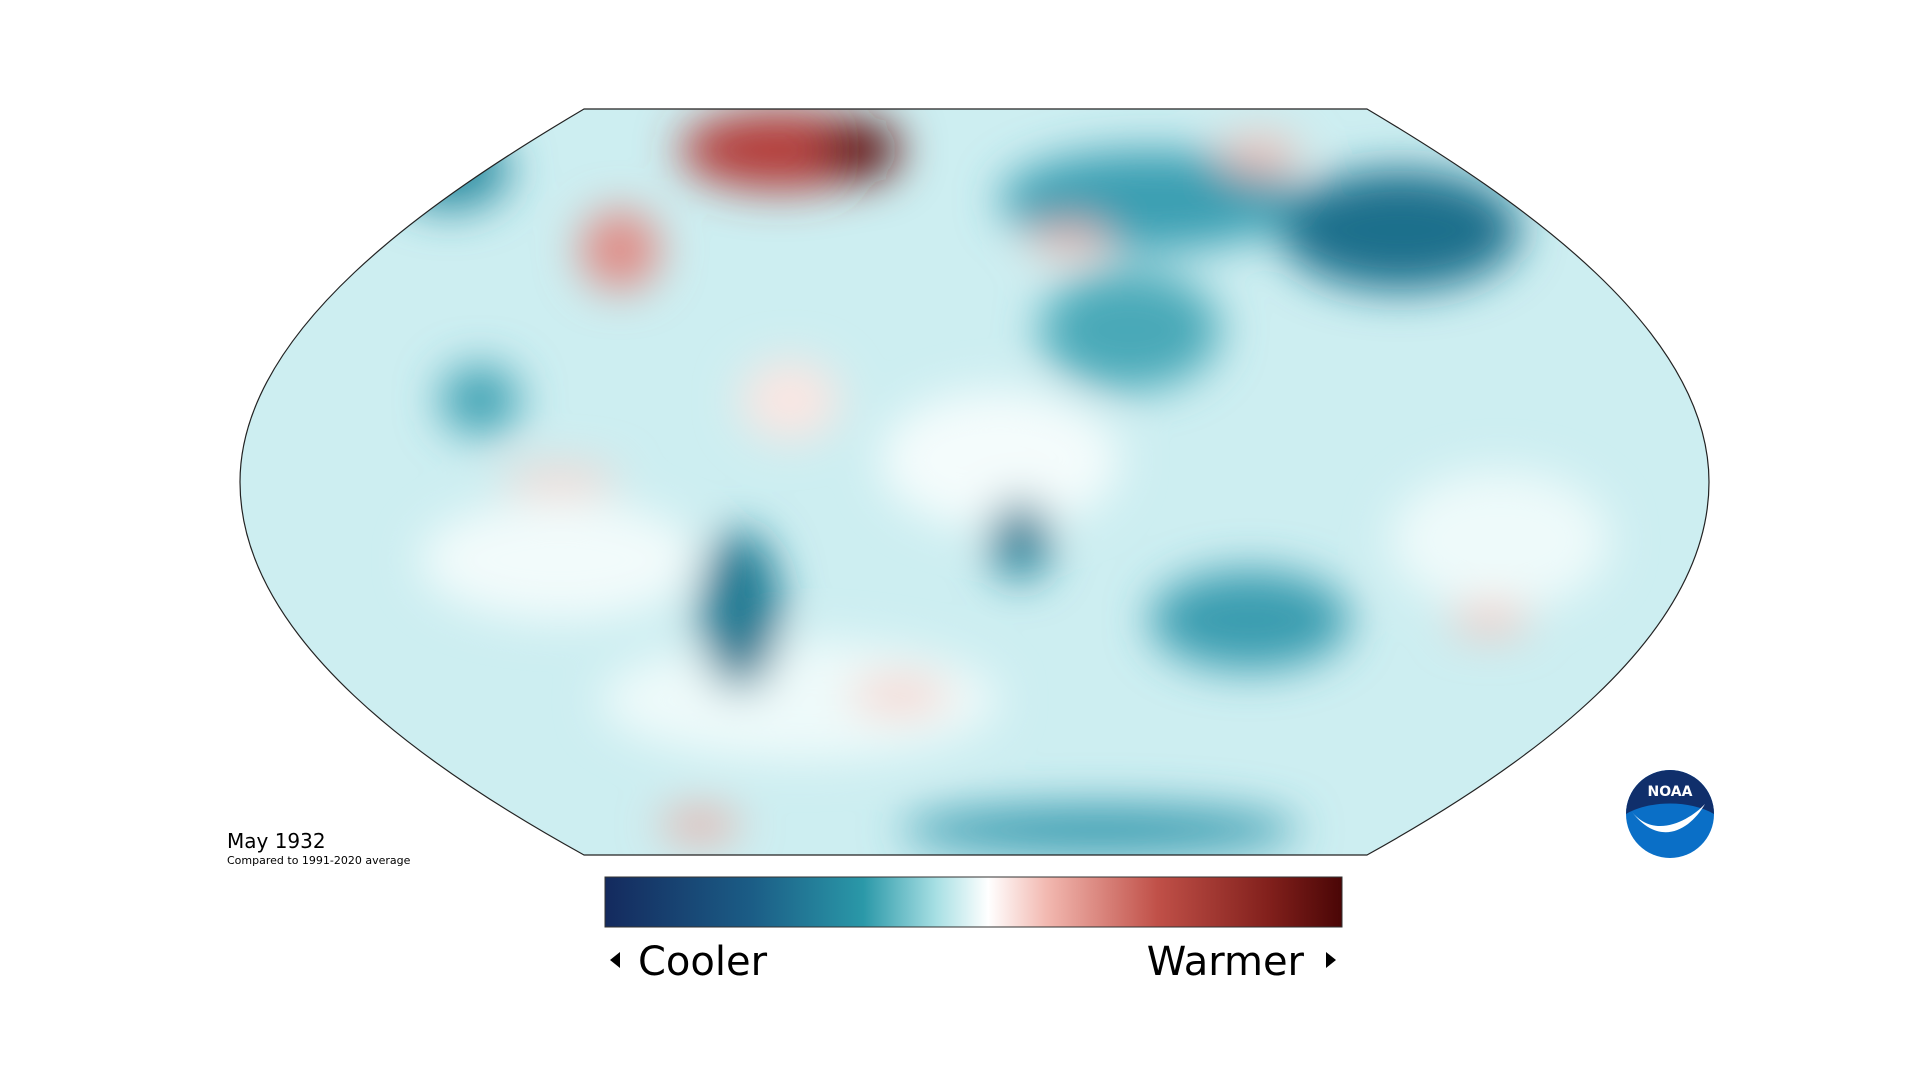 The width and height of the screenshot is (1920, 1080). I want to click on legend-low-label: Cooler, so click(703, 962).